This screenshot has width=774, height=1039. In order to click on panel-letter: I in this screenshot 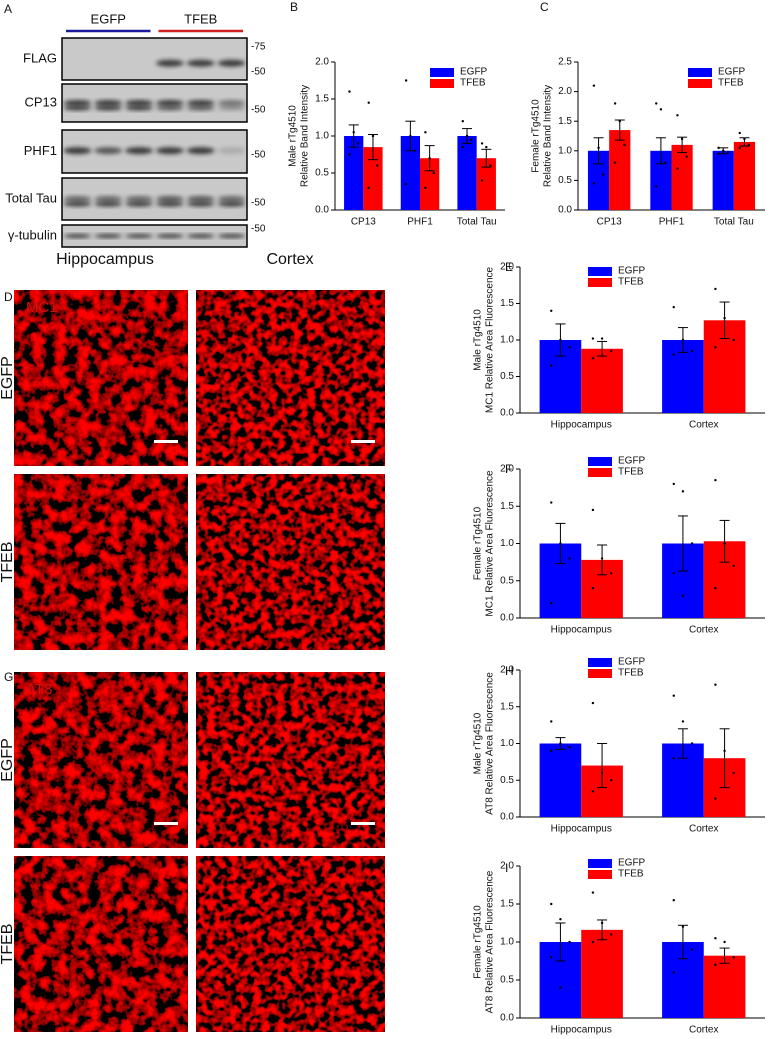, I will do `click(506, 868)`.